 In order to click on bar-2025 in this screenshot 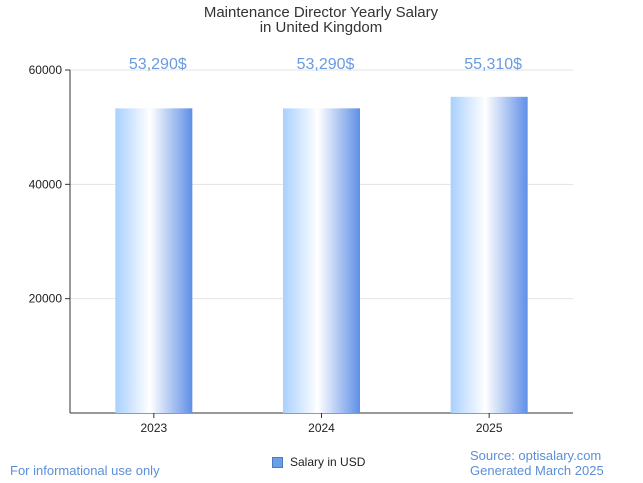, I will do `click(489, 255)`.